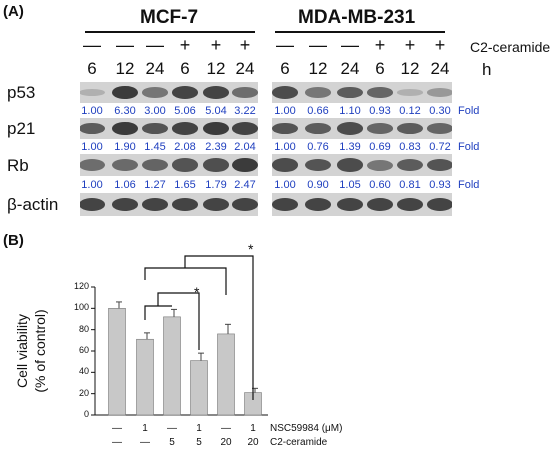 The width and height of the screenshot is (550, 457). I want to click on protein-label: p21, so click(21, 128).